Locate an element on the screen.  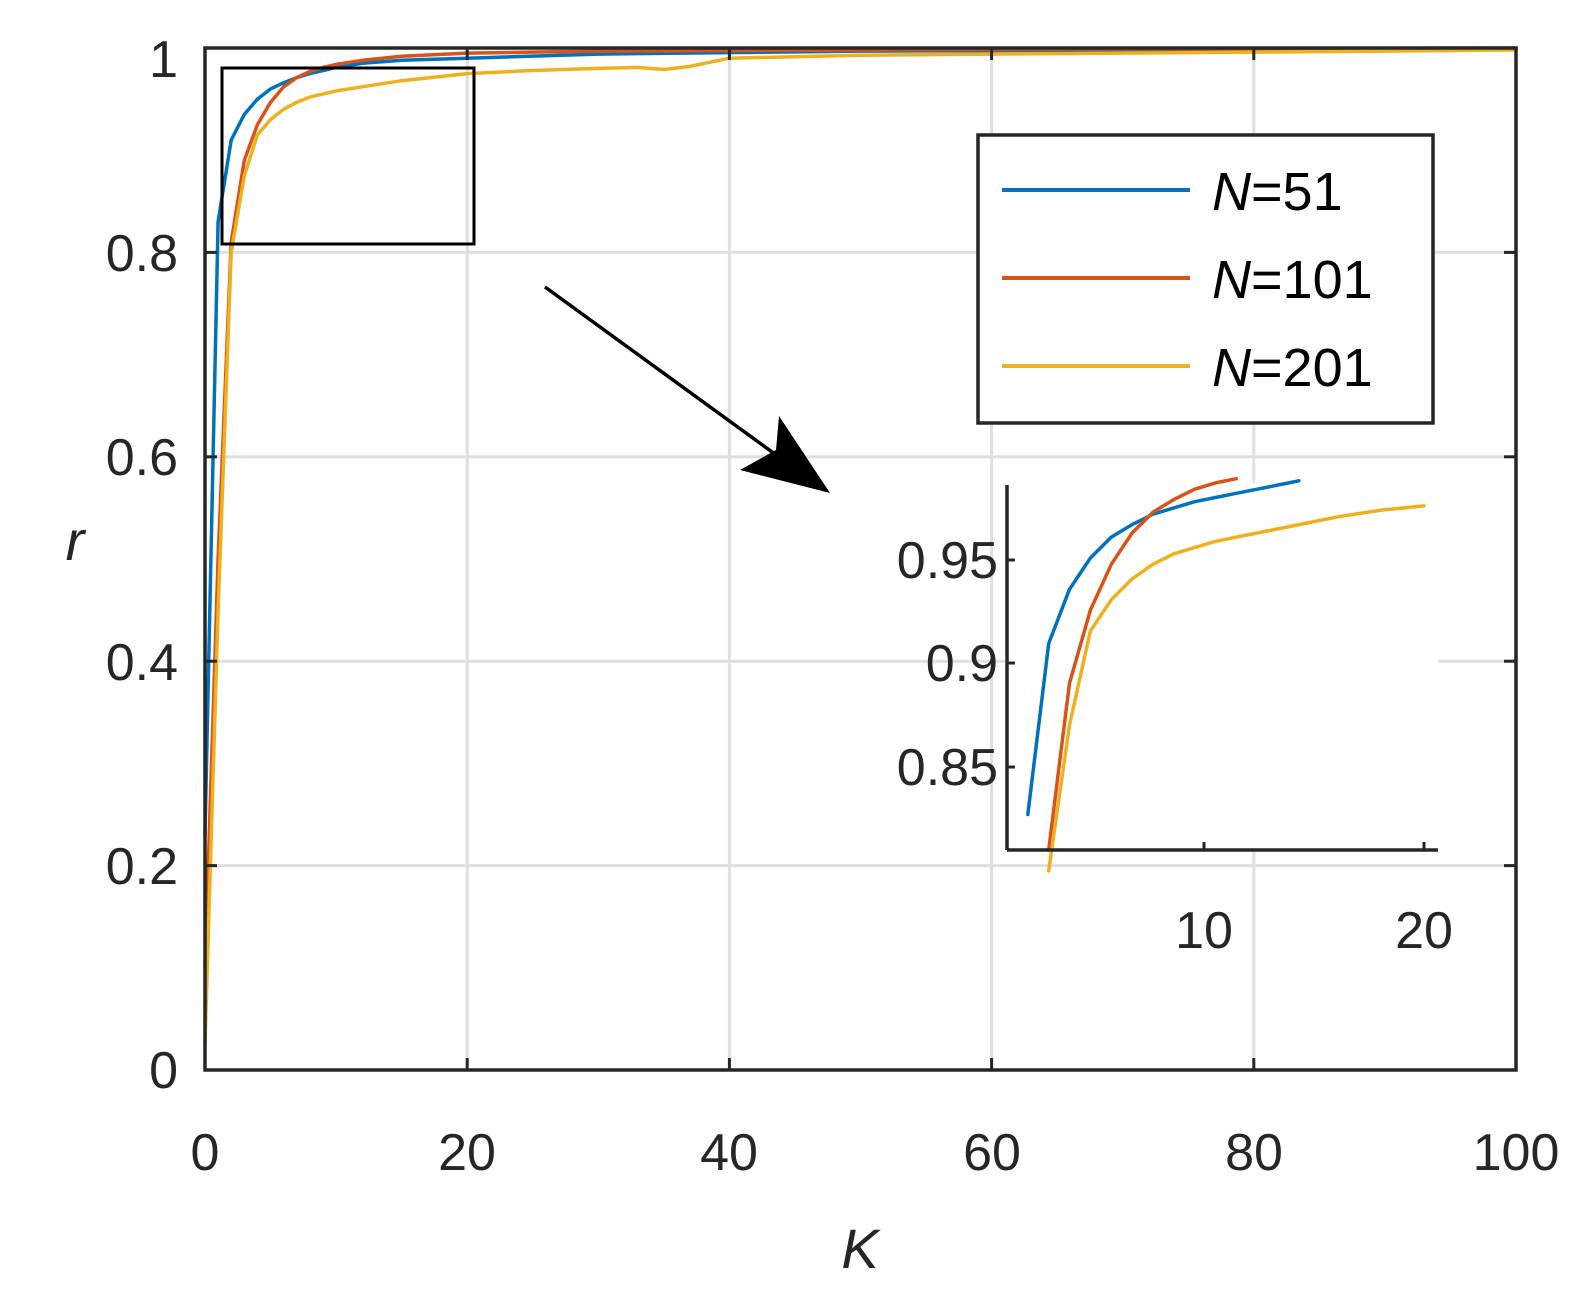
y-tick-labels: 0 0.2 0.4 0.6 0.8 1 is located at coordinates (142, 565).